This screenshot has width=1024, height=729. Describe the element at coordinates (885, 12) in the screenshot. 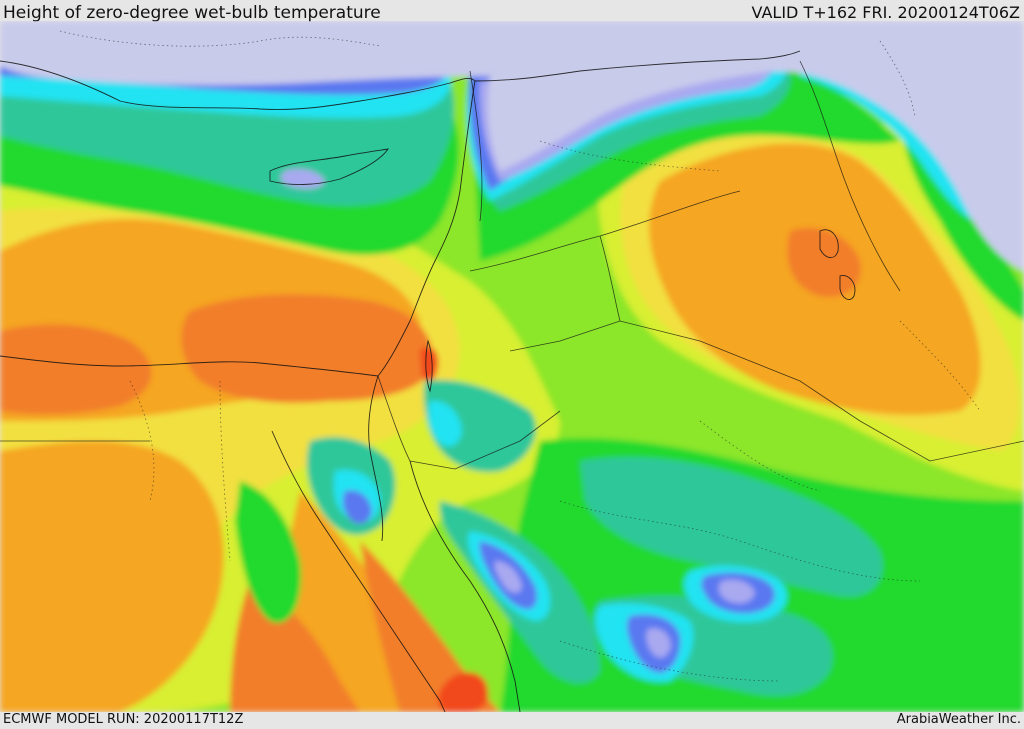

I see `valid-time-label: VALID T+162 FRI. 20200124T06Z` at that location.